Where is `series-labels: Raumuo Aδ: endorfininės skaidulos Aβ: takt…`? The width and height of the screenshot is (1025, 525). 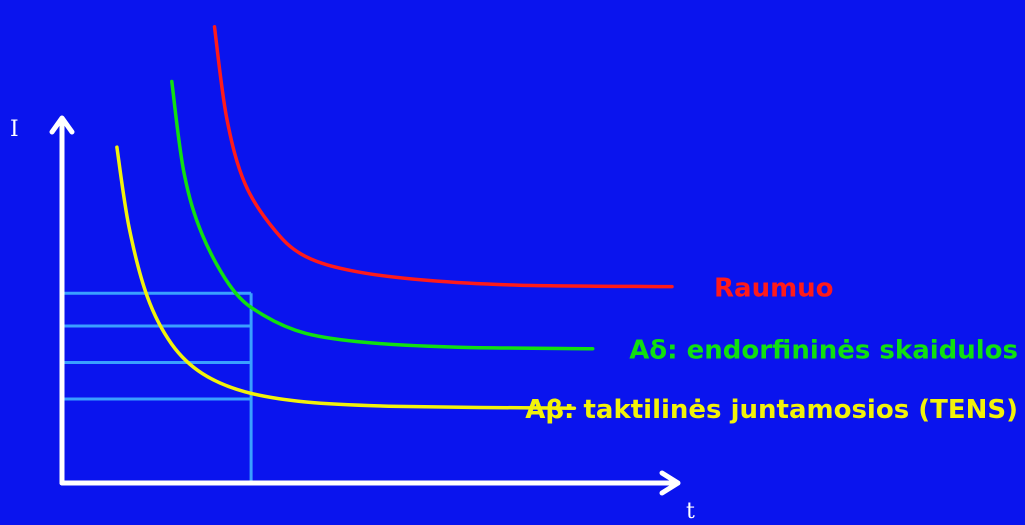 series-labels: Raumuo Aδ: endorfininės skaidulos Aβ: takt… is located at coordinates (771, 350).